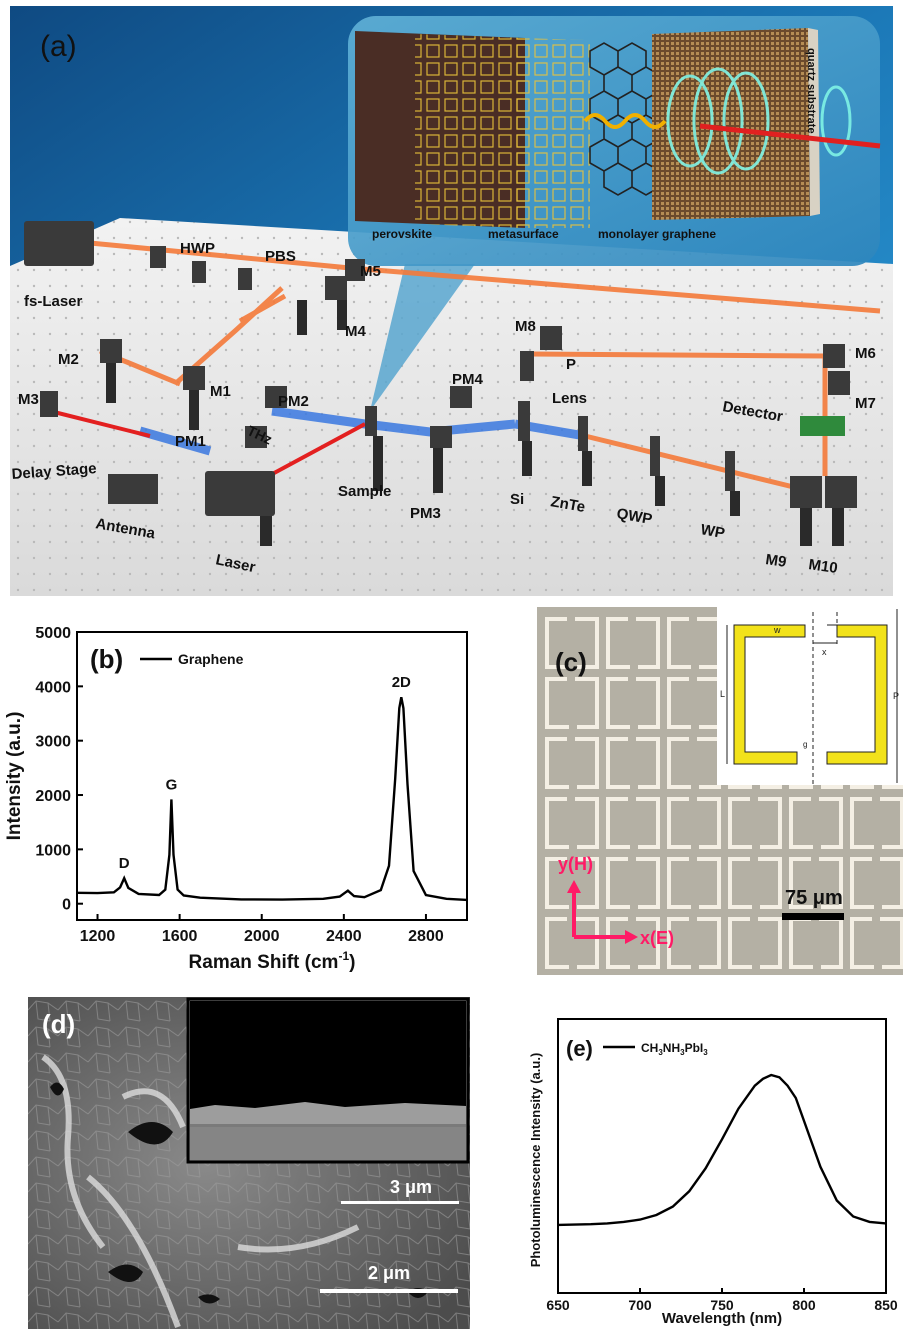 The width and height of the screenshot is (903, 1334). I want to click on scalebar-label-inset: 3 μm, so click(411, 1187).